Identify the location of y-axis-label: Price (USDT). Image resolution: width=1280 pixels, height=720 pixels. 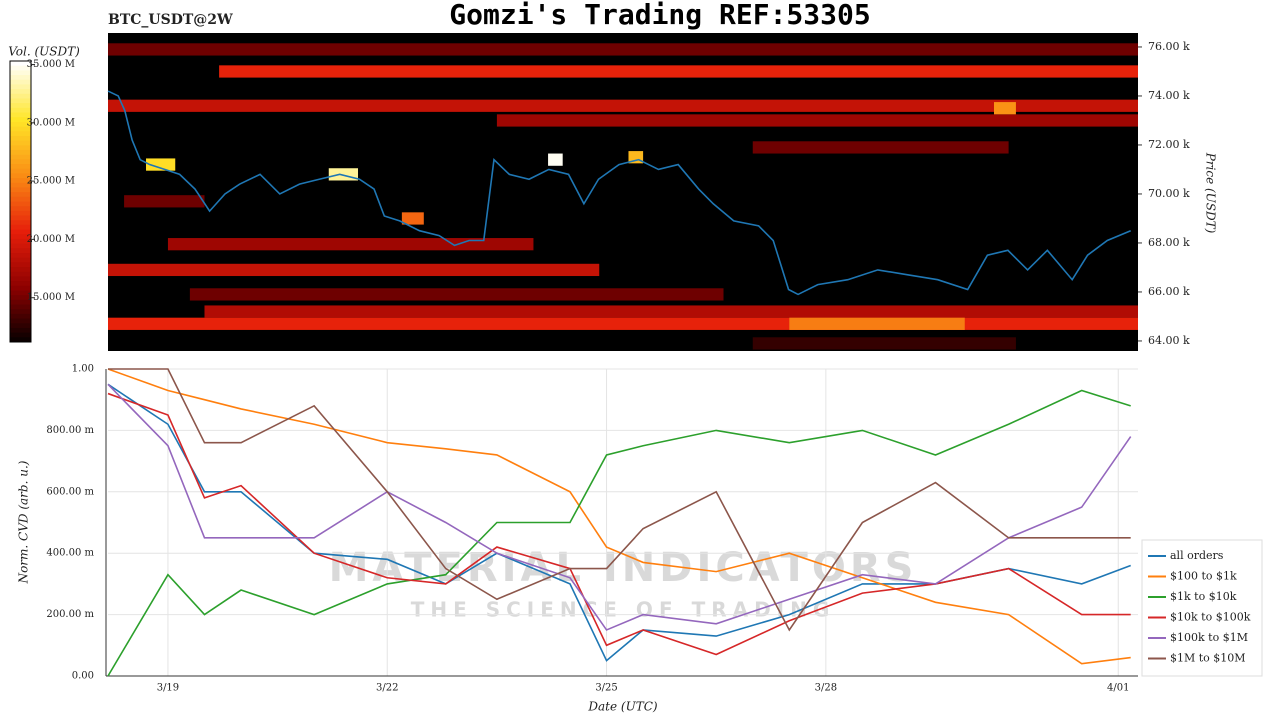
(1211, 193).